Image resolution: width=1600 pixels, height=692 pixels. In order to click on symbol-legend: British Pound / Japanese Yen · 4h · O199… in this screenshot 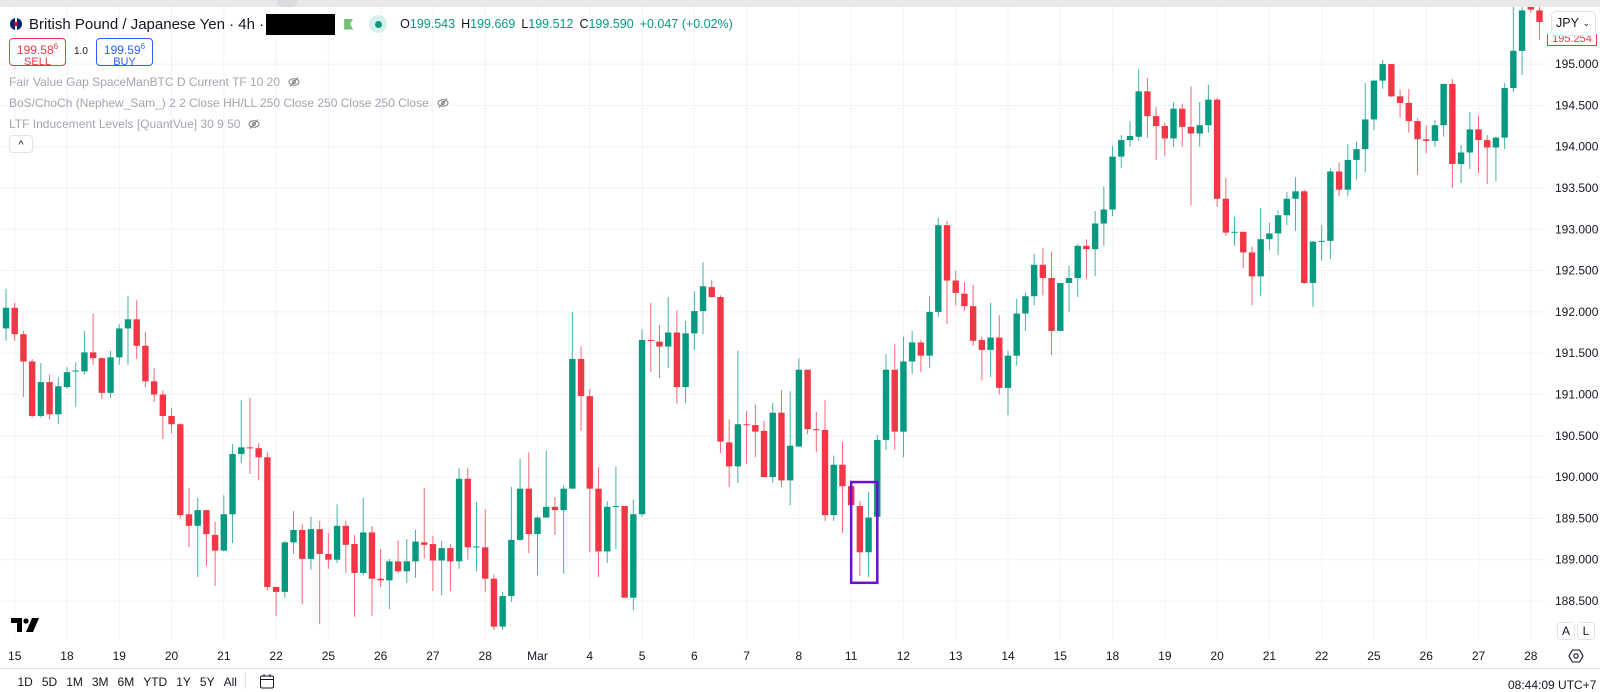, I will do `click(371, 24)`.